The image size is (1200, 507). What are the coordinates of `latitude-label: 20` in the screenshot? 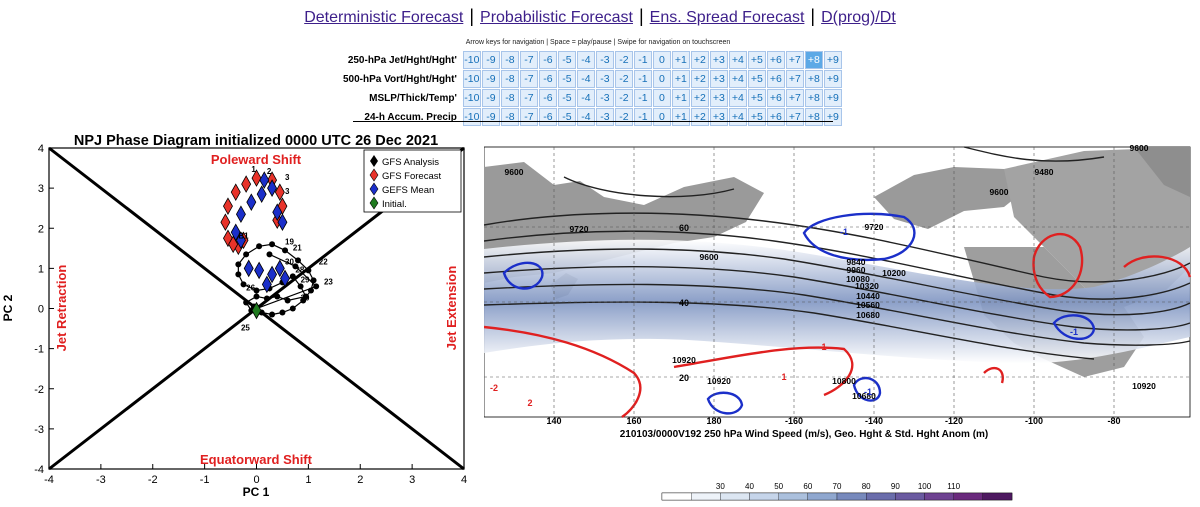 It's located at (684, 378).